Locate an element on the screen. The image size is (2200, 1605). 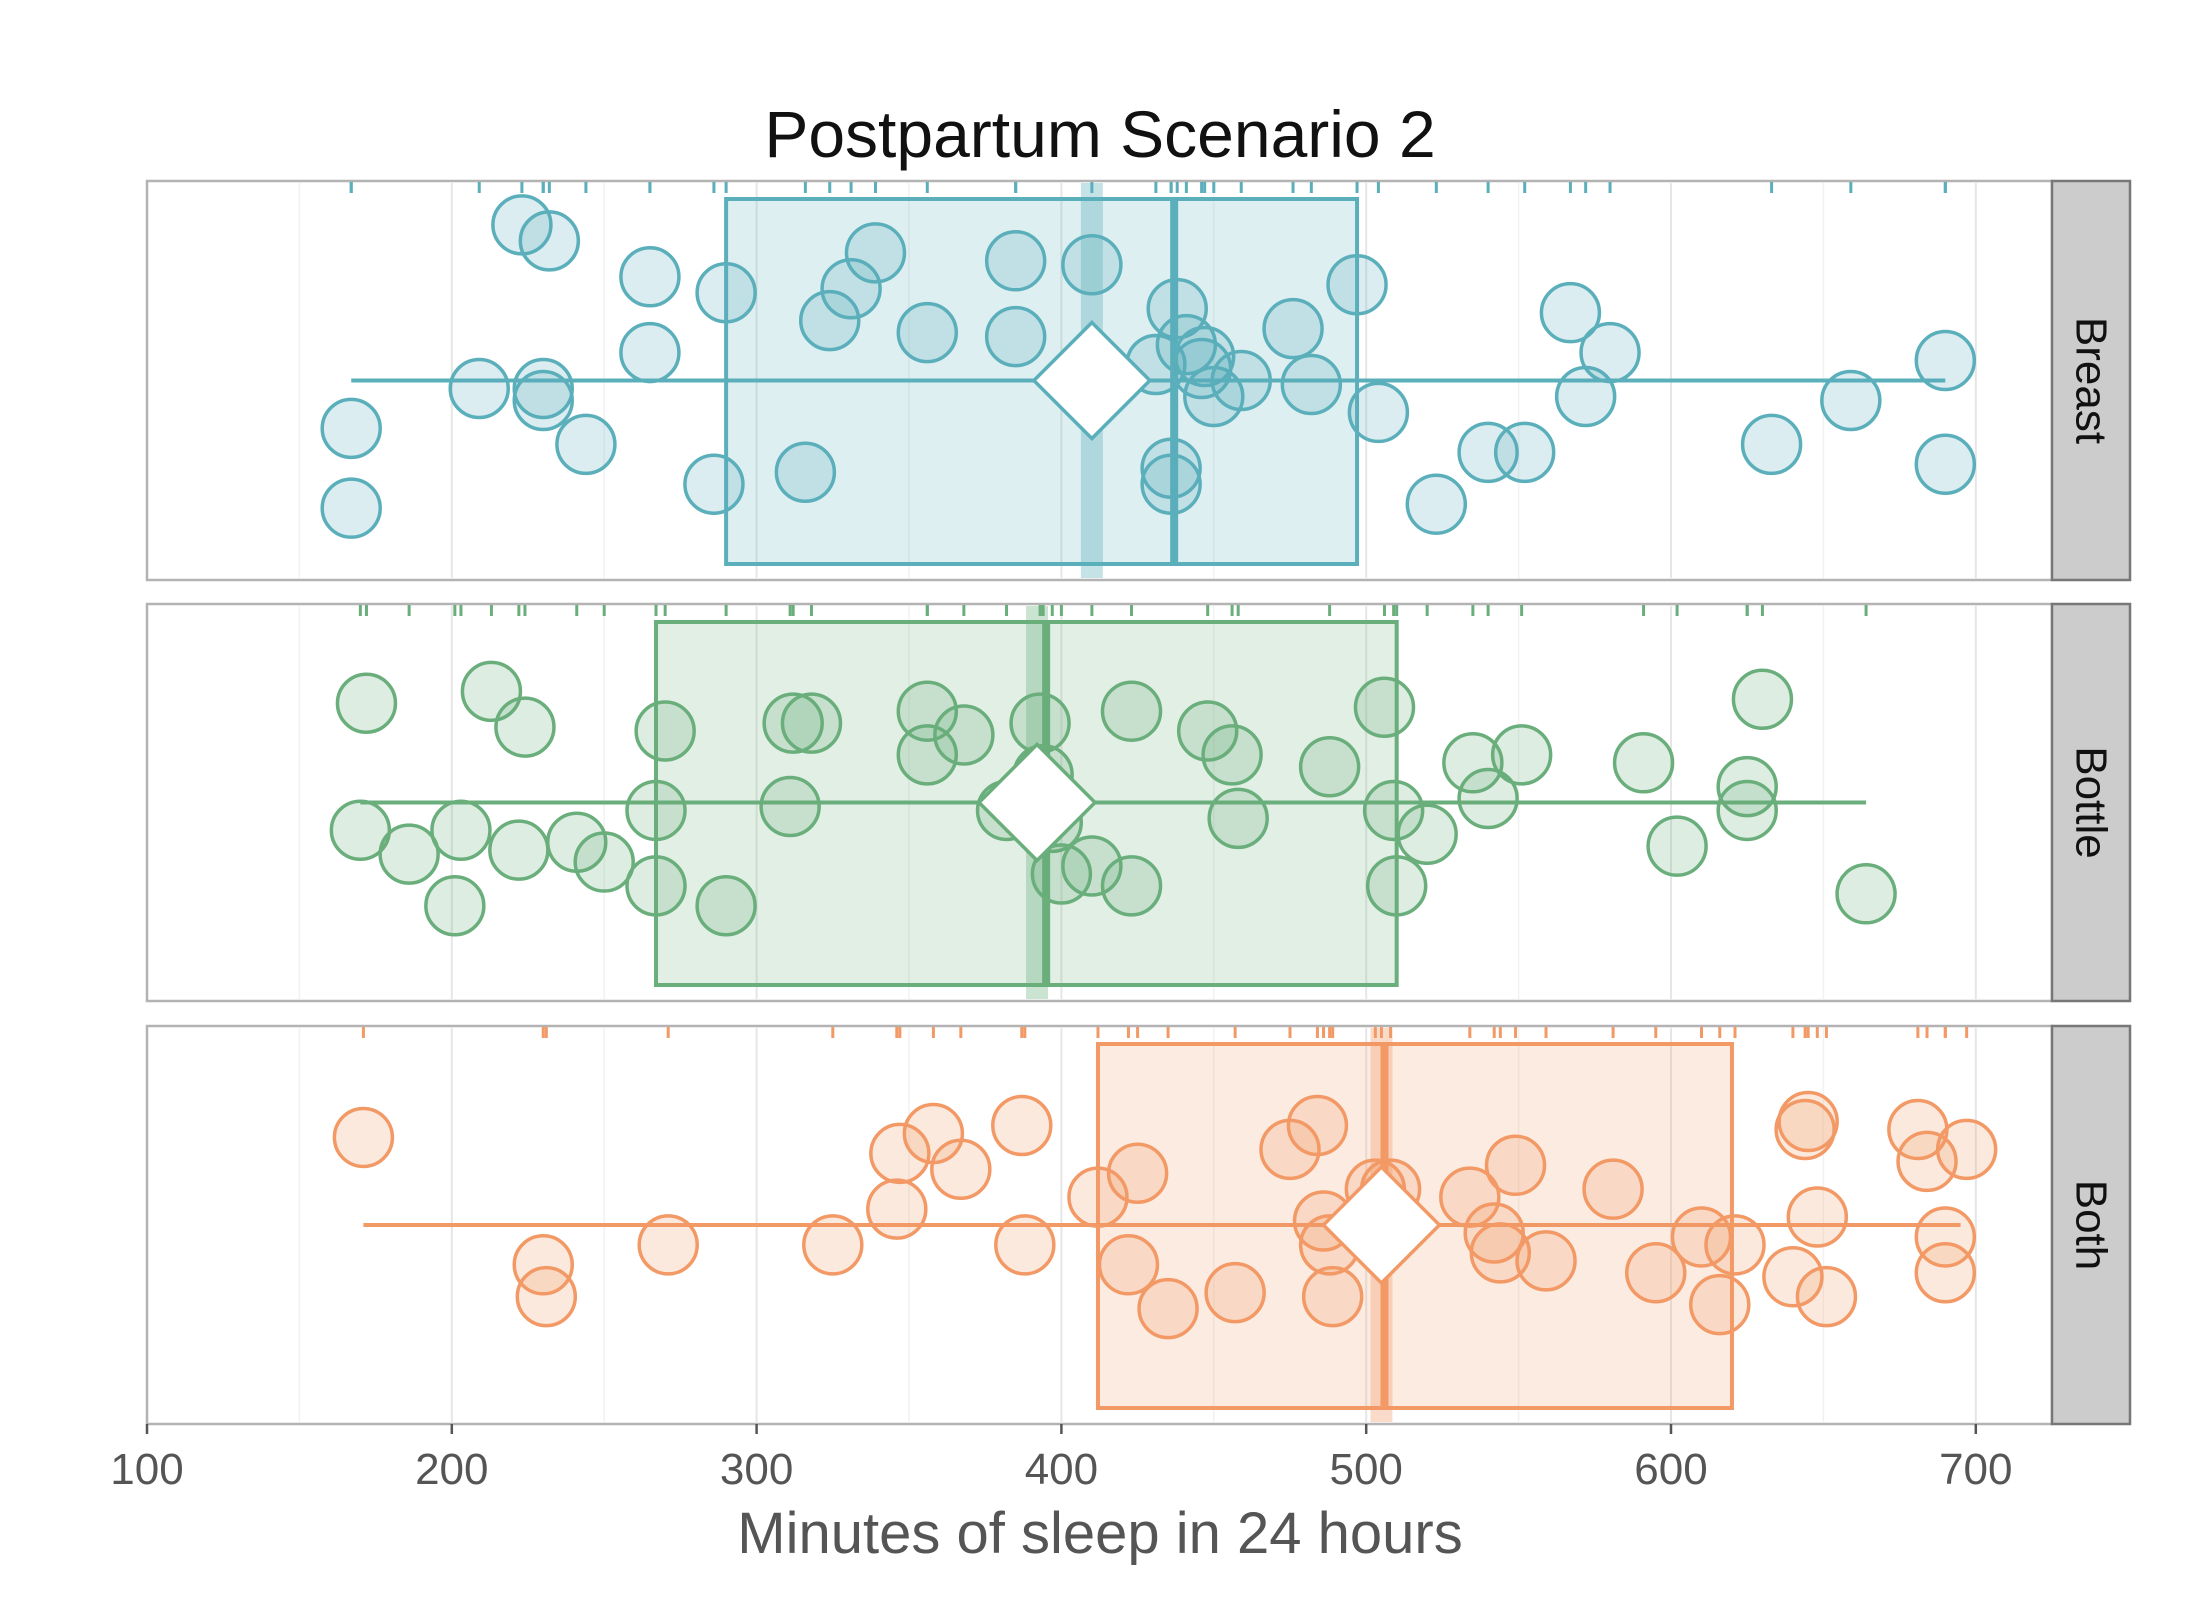
facet-strip-label: Both is located at coordinates (2091, 1225).